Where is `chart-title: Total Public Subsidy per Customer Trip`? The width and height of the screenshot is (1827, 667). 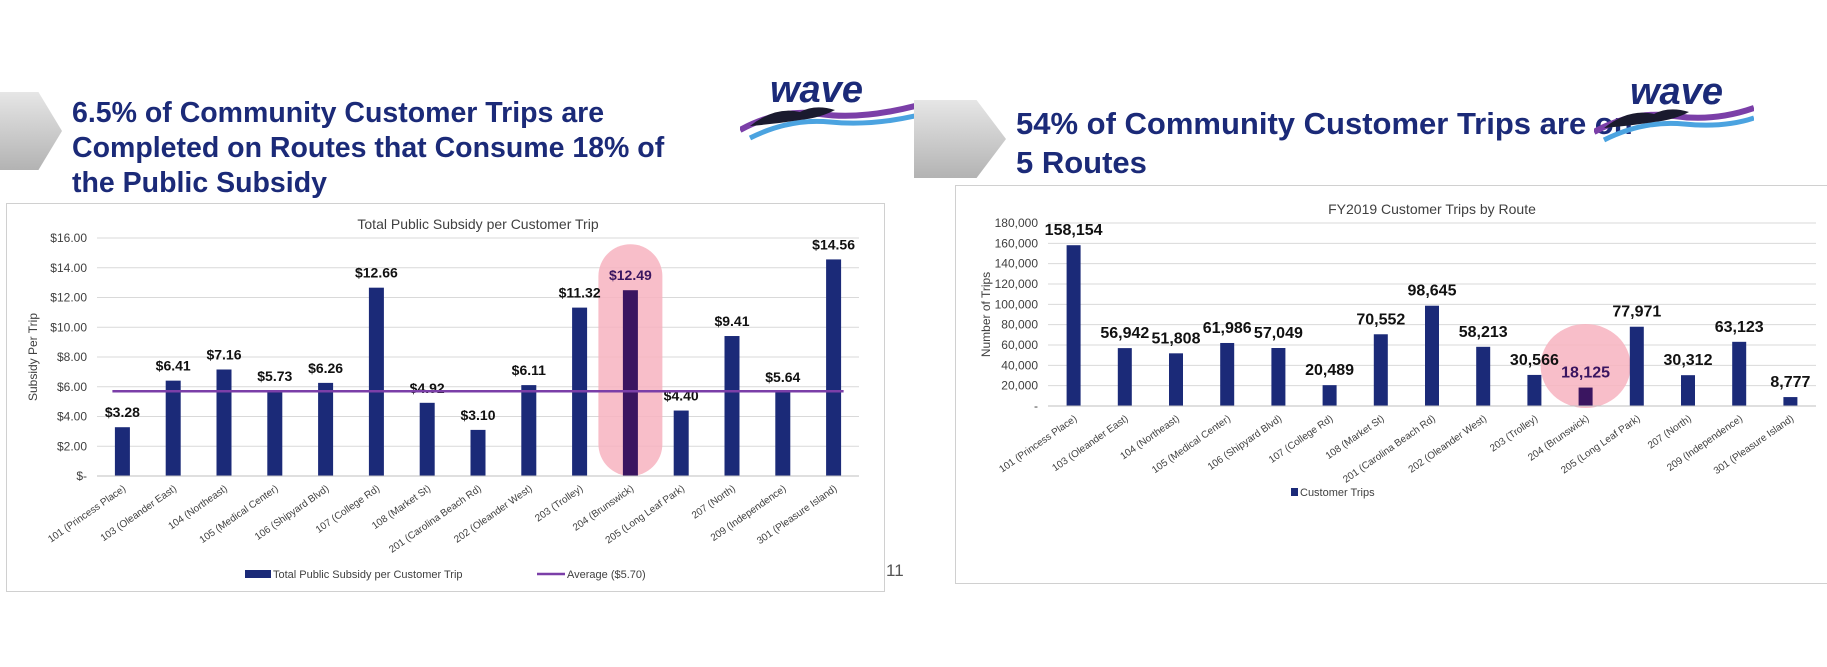 chart-title: Total Public Subsidy per Customer Trip is located at coordinates (477, 224).